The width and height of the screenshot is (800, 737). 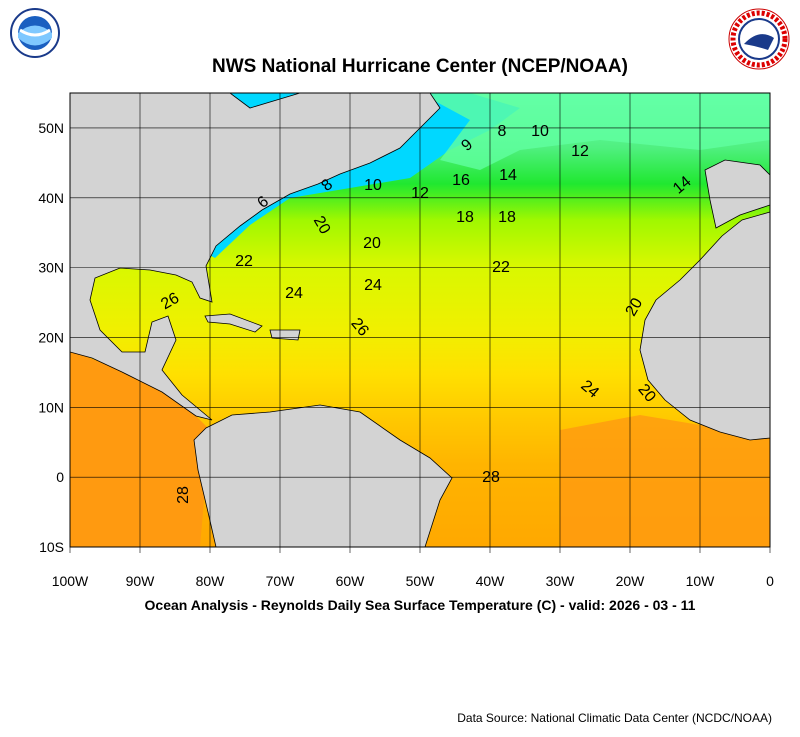 I want to click on land-south-america, so click(x=323, y=476).